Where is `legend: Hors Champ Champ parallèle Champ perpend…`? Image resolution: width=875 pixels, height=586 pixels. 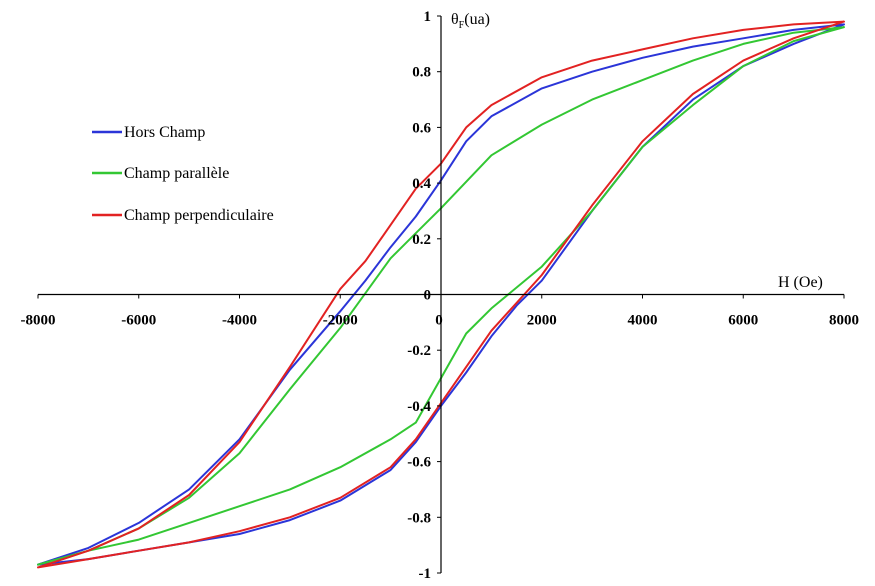 legend: Hors Champ Champ parallèle Champ perpend… is located at coordinates (183, 174).